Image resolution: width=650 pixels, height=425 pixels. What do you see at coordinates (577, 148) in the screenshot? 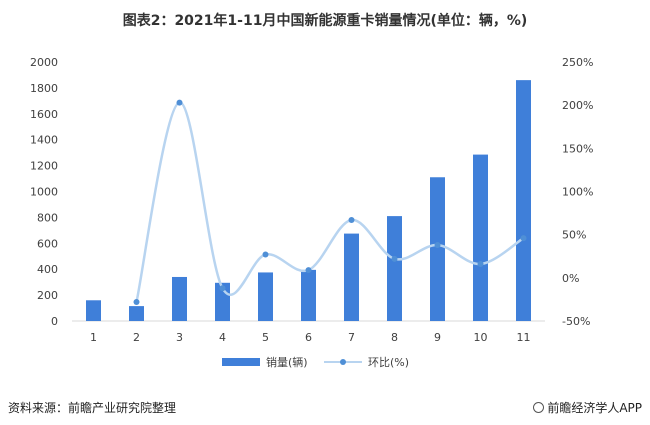
I see `right-tick-label: 150%` at bounding box center [577, 148].